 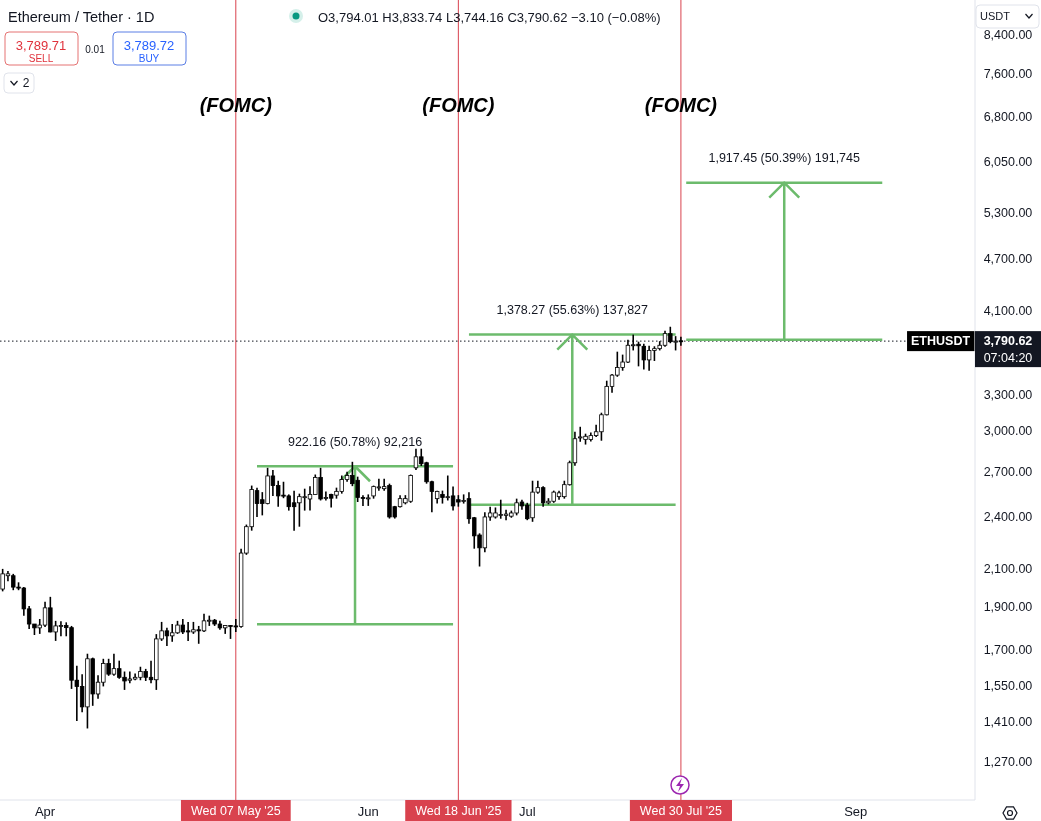 I want to click on annotation: BUY, so click(x=149, y=58).